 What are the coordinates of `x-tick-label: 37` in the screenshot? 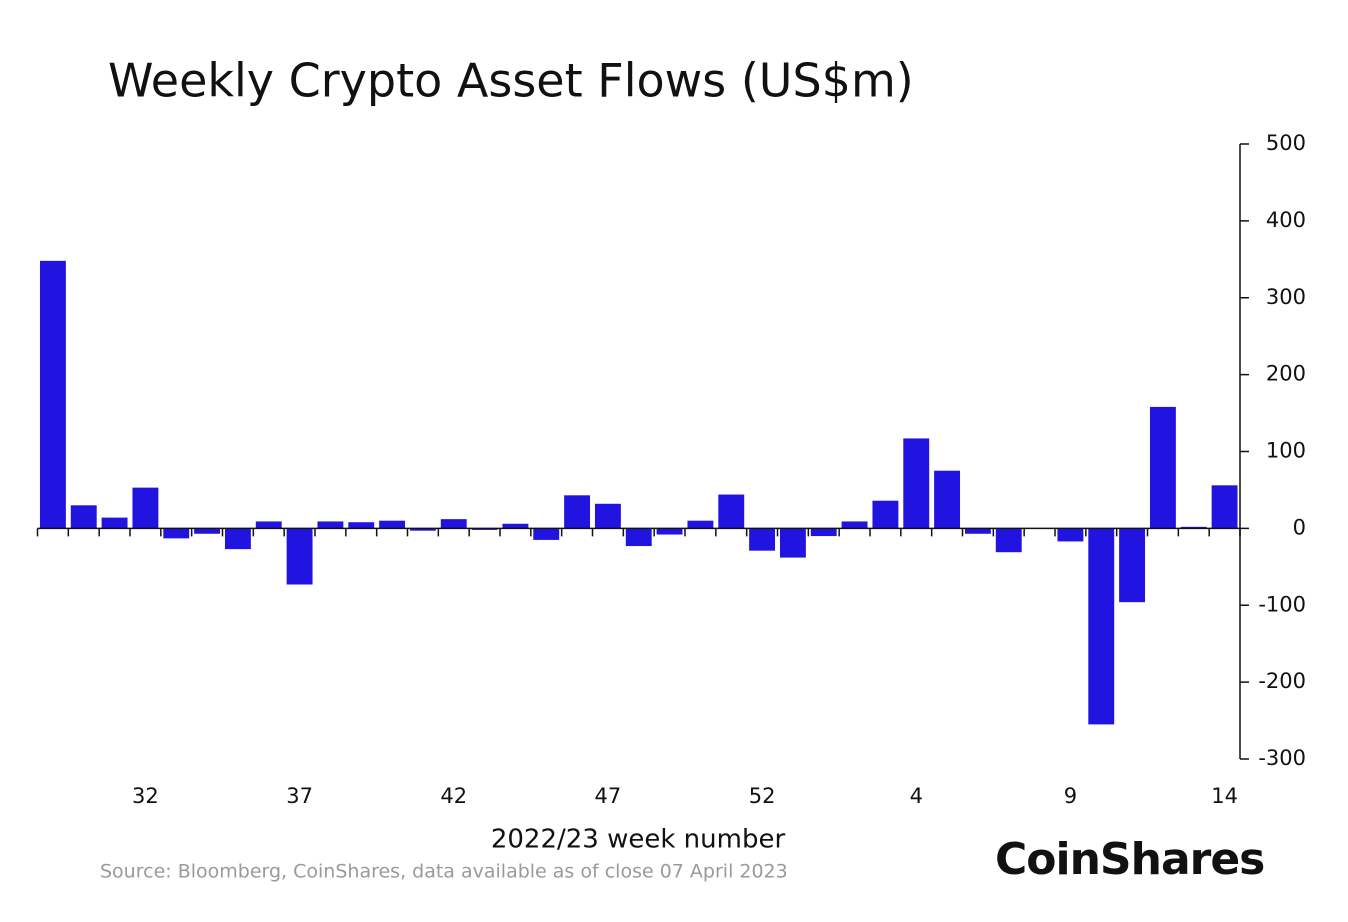 It's located at (299, 796).